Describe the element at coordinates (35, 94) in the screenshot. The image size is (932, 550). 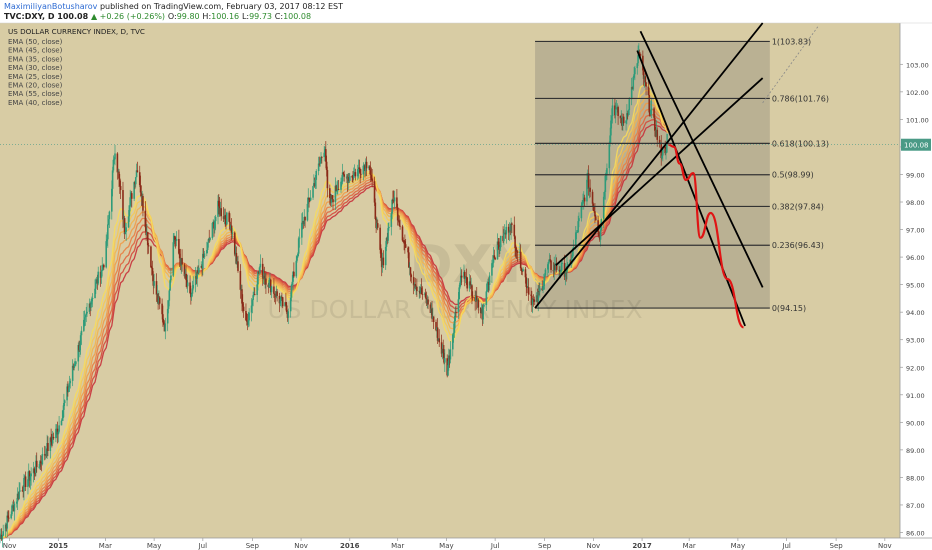
I see `legend-indicator: EMA (55, close)` at that location.